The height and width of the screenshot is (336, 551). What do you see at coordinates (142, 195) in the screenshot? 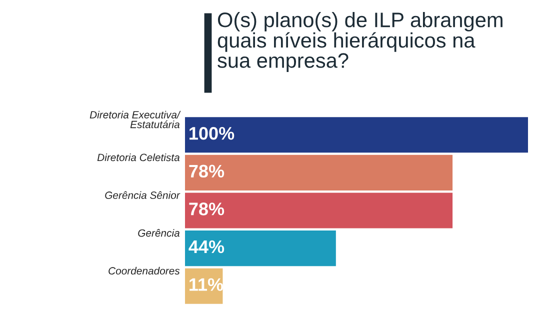
I see `y-tick-label: Gerência Sênior` at bounding box center [142, 195].